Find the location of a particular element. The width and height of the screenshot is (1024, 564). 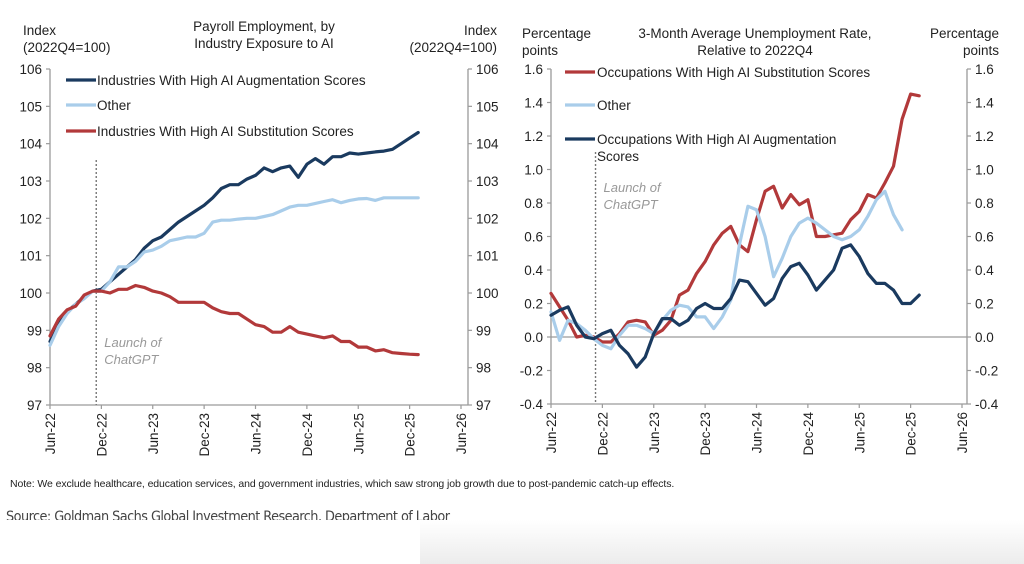

left-chart-title-line-1: Payroll Employment, by is located at coordinates (264, 26).